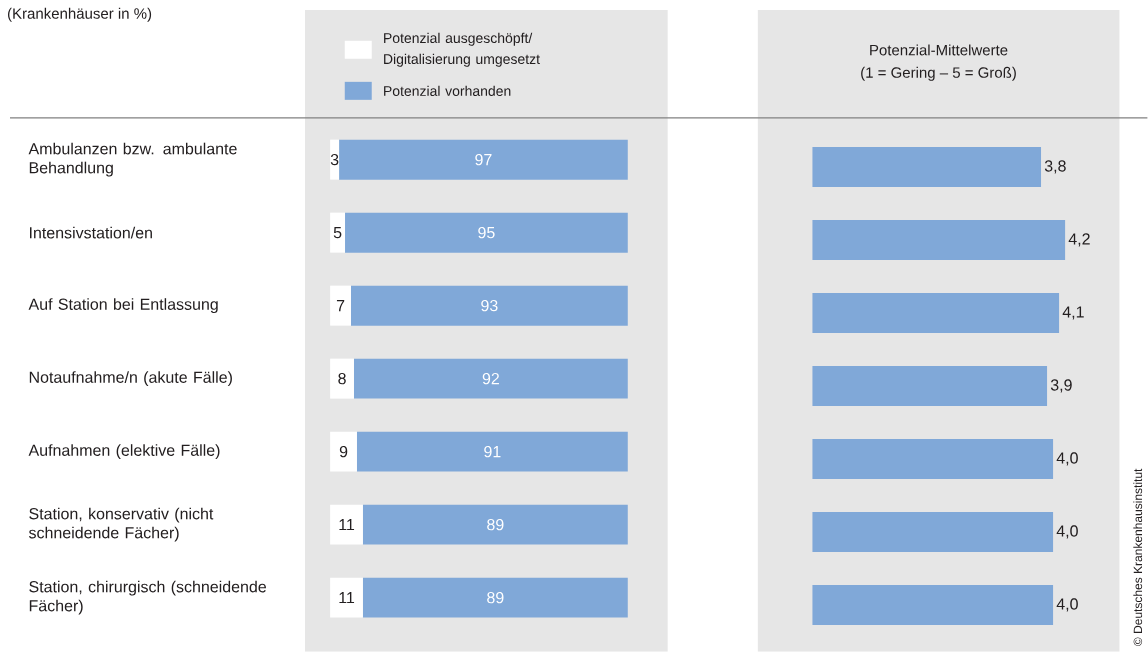 This screenshot has height=652, width=1148. I want to click on data-label: 3,8, so click(1055, 167).